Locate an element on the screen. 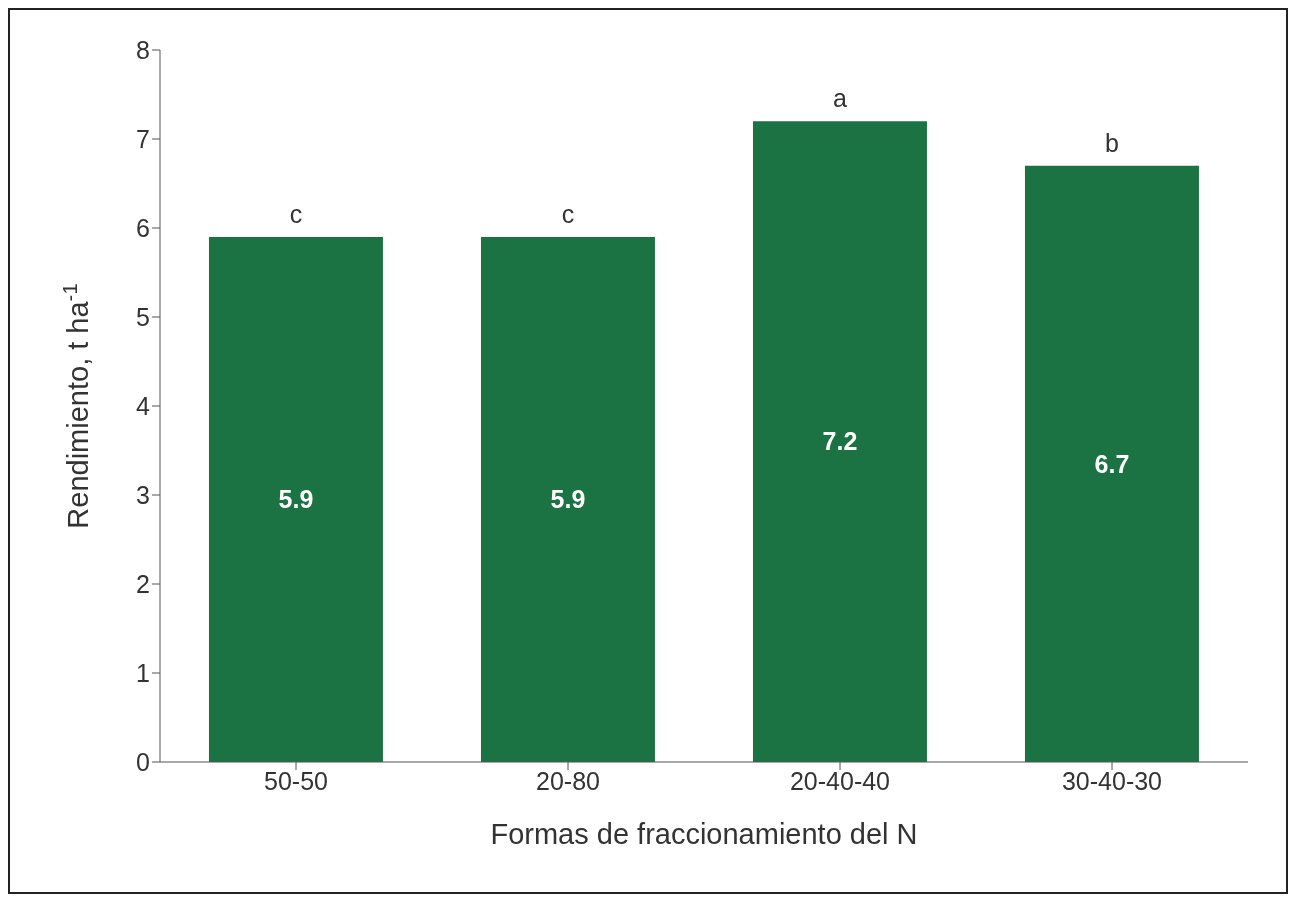  annotation: a is located at coordinates (840, 98).